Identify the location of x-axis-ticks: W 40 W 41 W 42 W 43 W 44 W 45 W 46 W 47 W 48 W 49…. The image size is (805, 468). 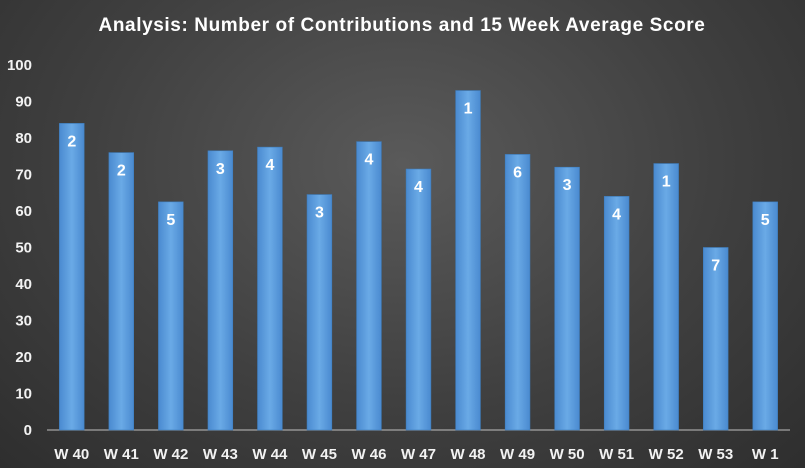
(416, 454).